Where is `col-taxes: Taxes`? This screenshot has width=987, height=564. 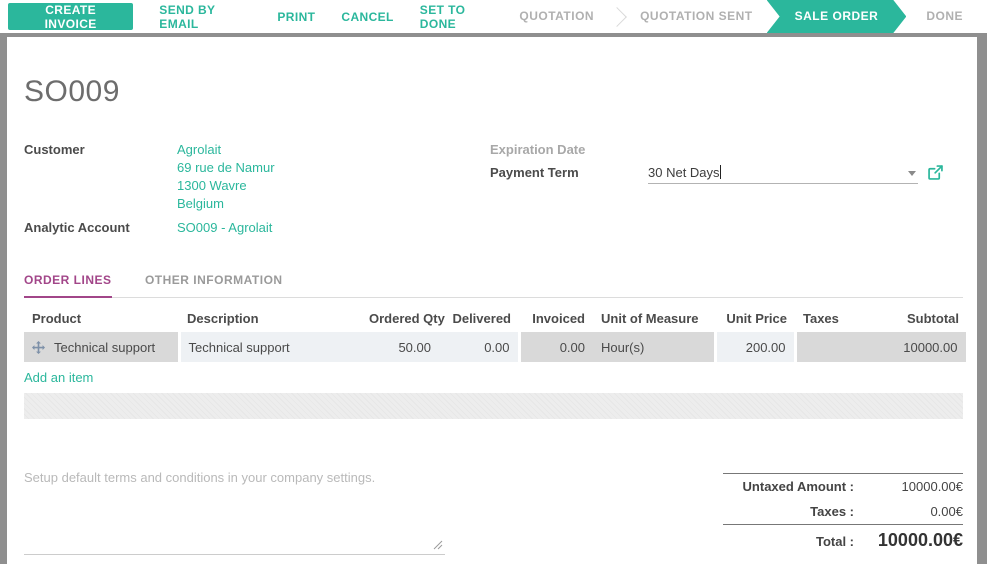 col-taxes: Taxes is located at coordinates (821, 318).